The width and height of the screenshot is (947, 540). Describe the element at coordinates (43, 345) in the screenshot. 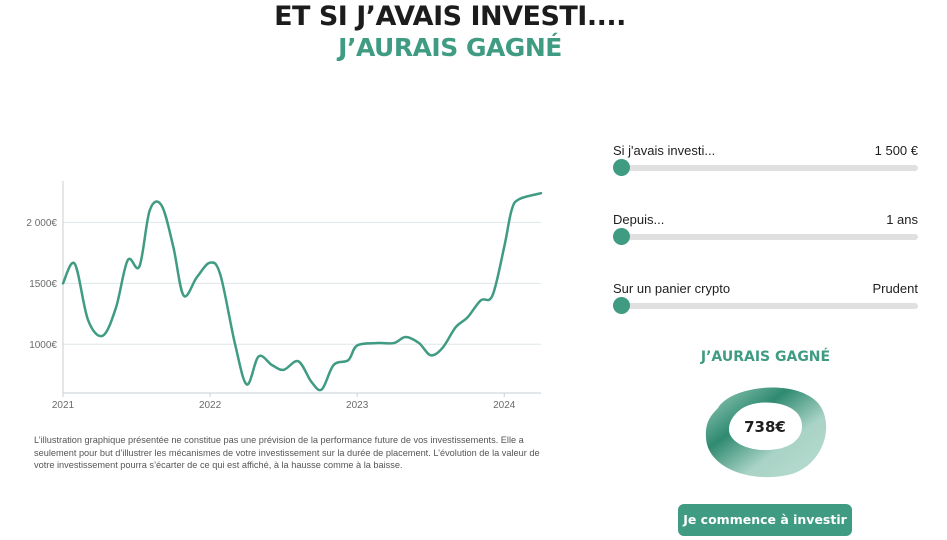

I see `y-tick-label: 1000€` at that location.